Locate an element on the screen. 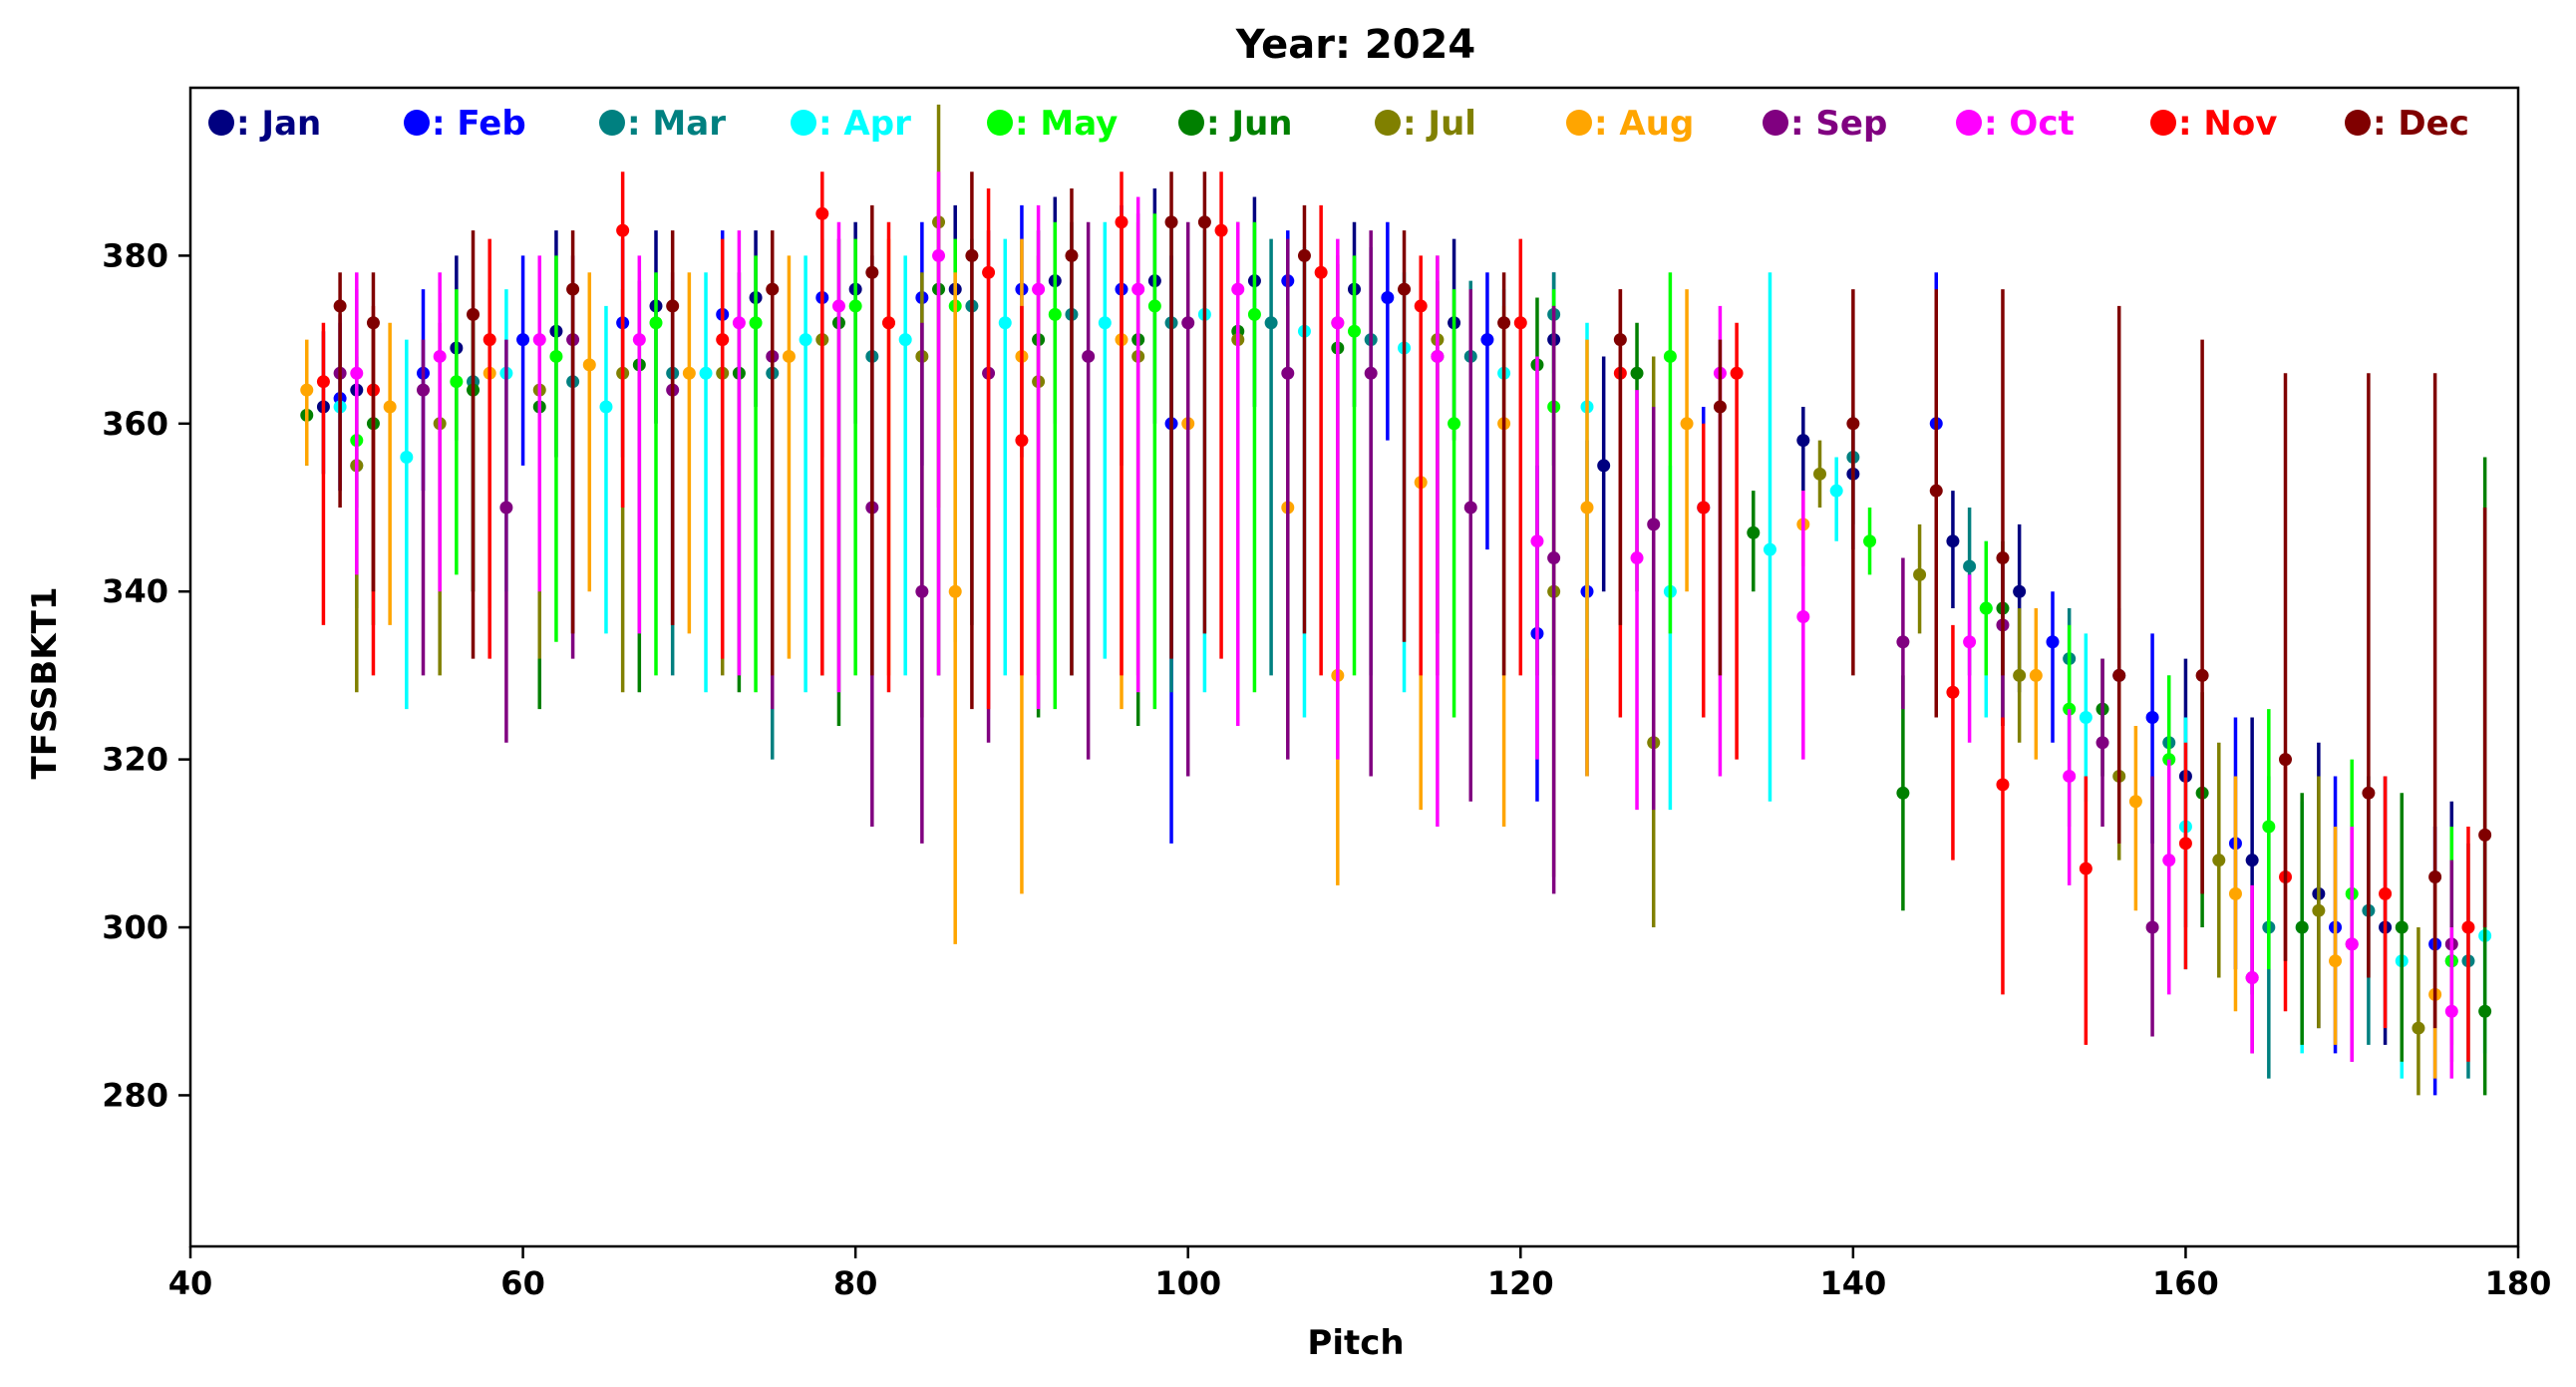 The height and width of the screenshot is (1387, 2576). legend-item-8: : Aug is located at coordinates (1630, 124).